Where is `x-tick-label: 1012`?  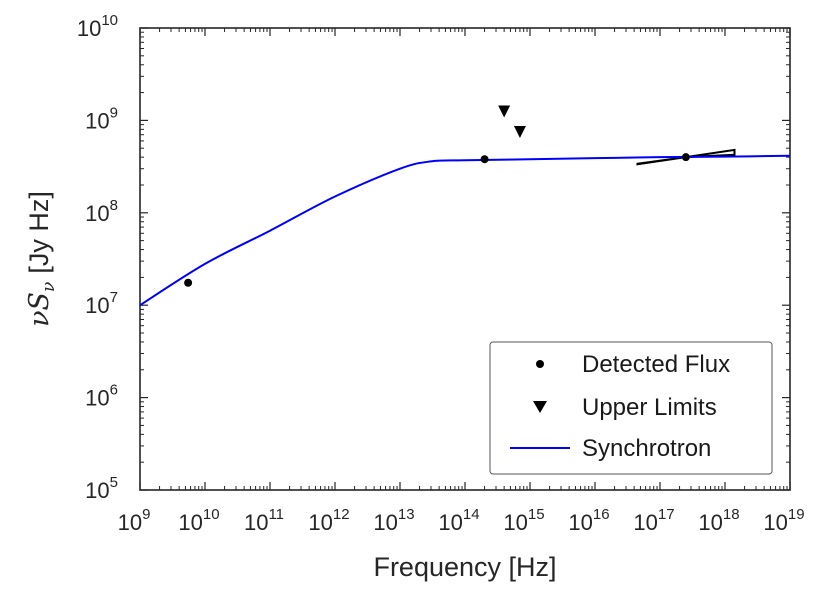
x-tick-label: 1012 is located at coordinates (328, 520).